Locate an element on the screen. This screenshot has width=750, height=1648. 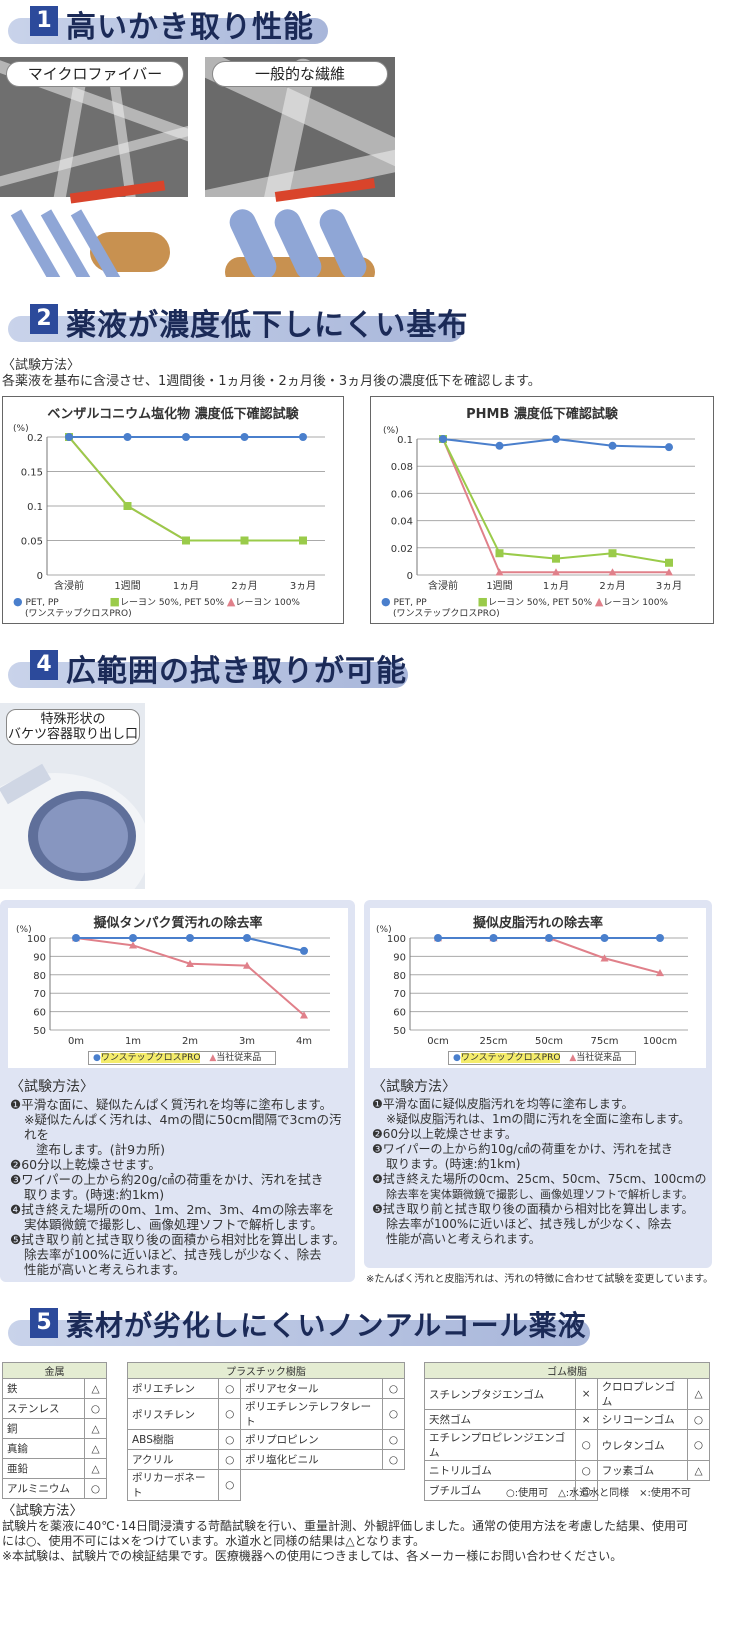
section-number: 5 is located at coordinates (44, 1323).